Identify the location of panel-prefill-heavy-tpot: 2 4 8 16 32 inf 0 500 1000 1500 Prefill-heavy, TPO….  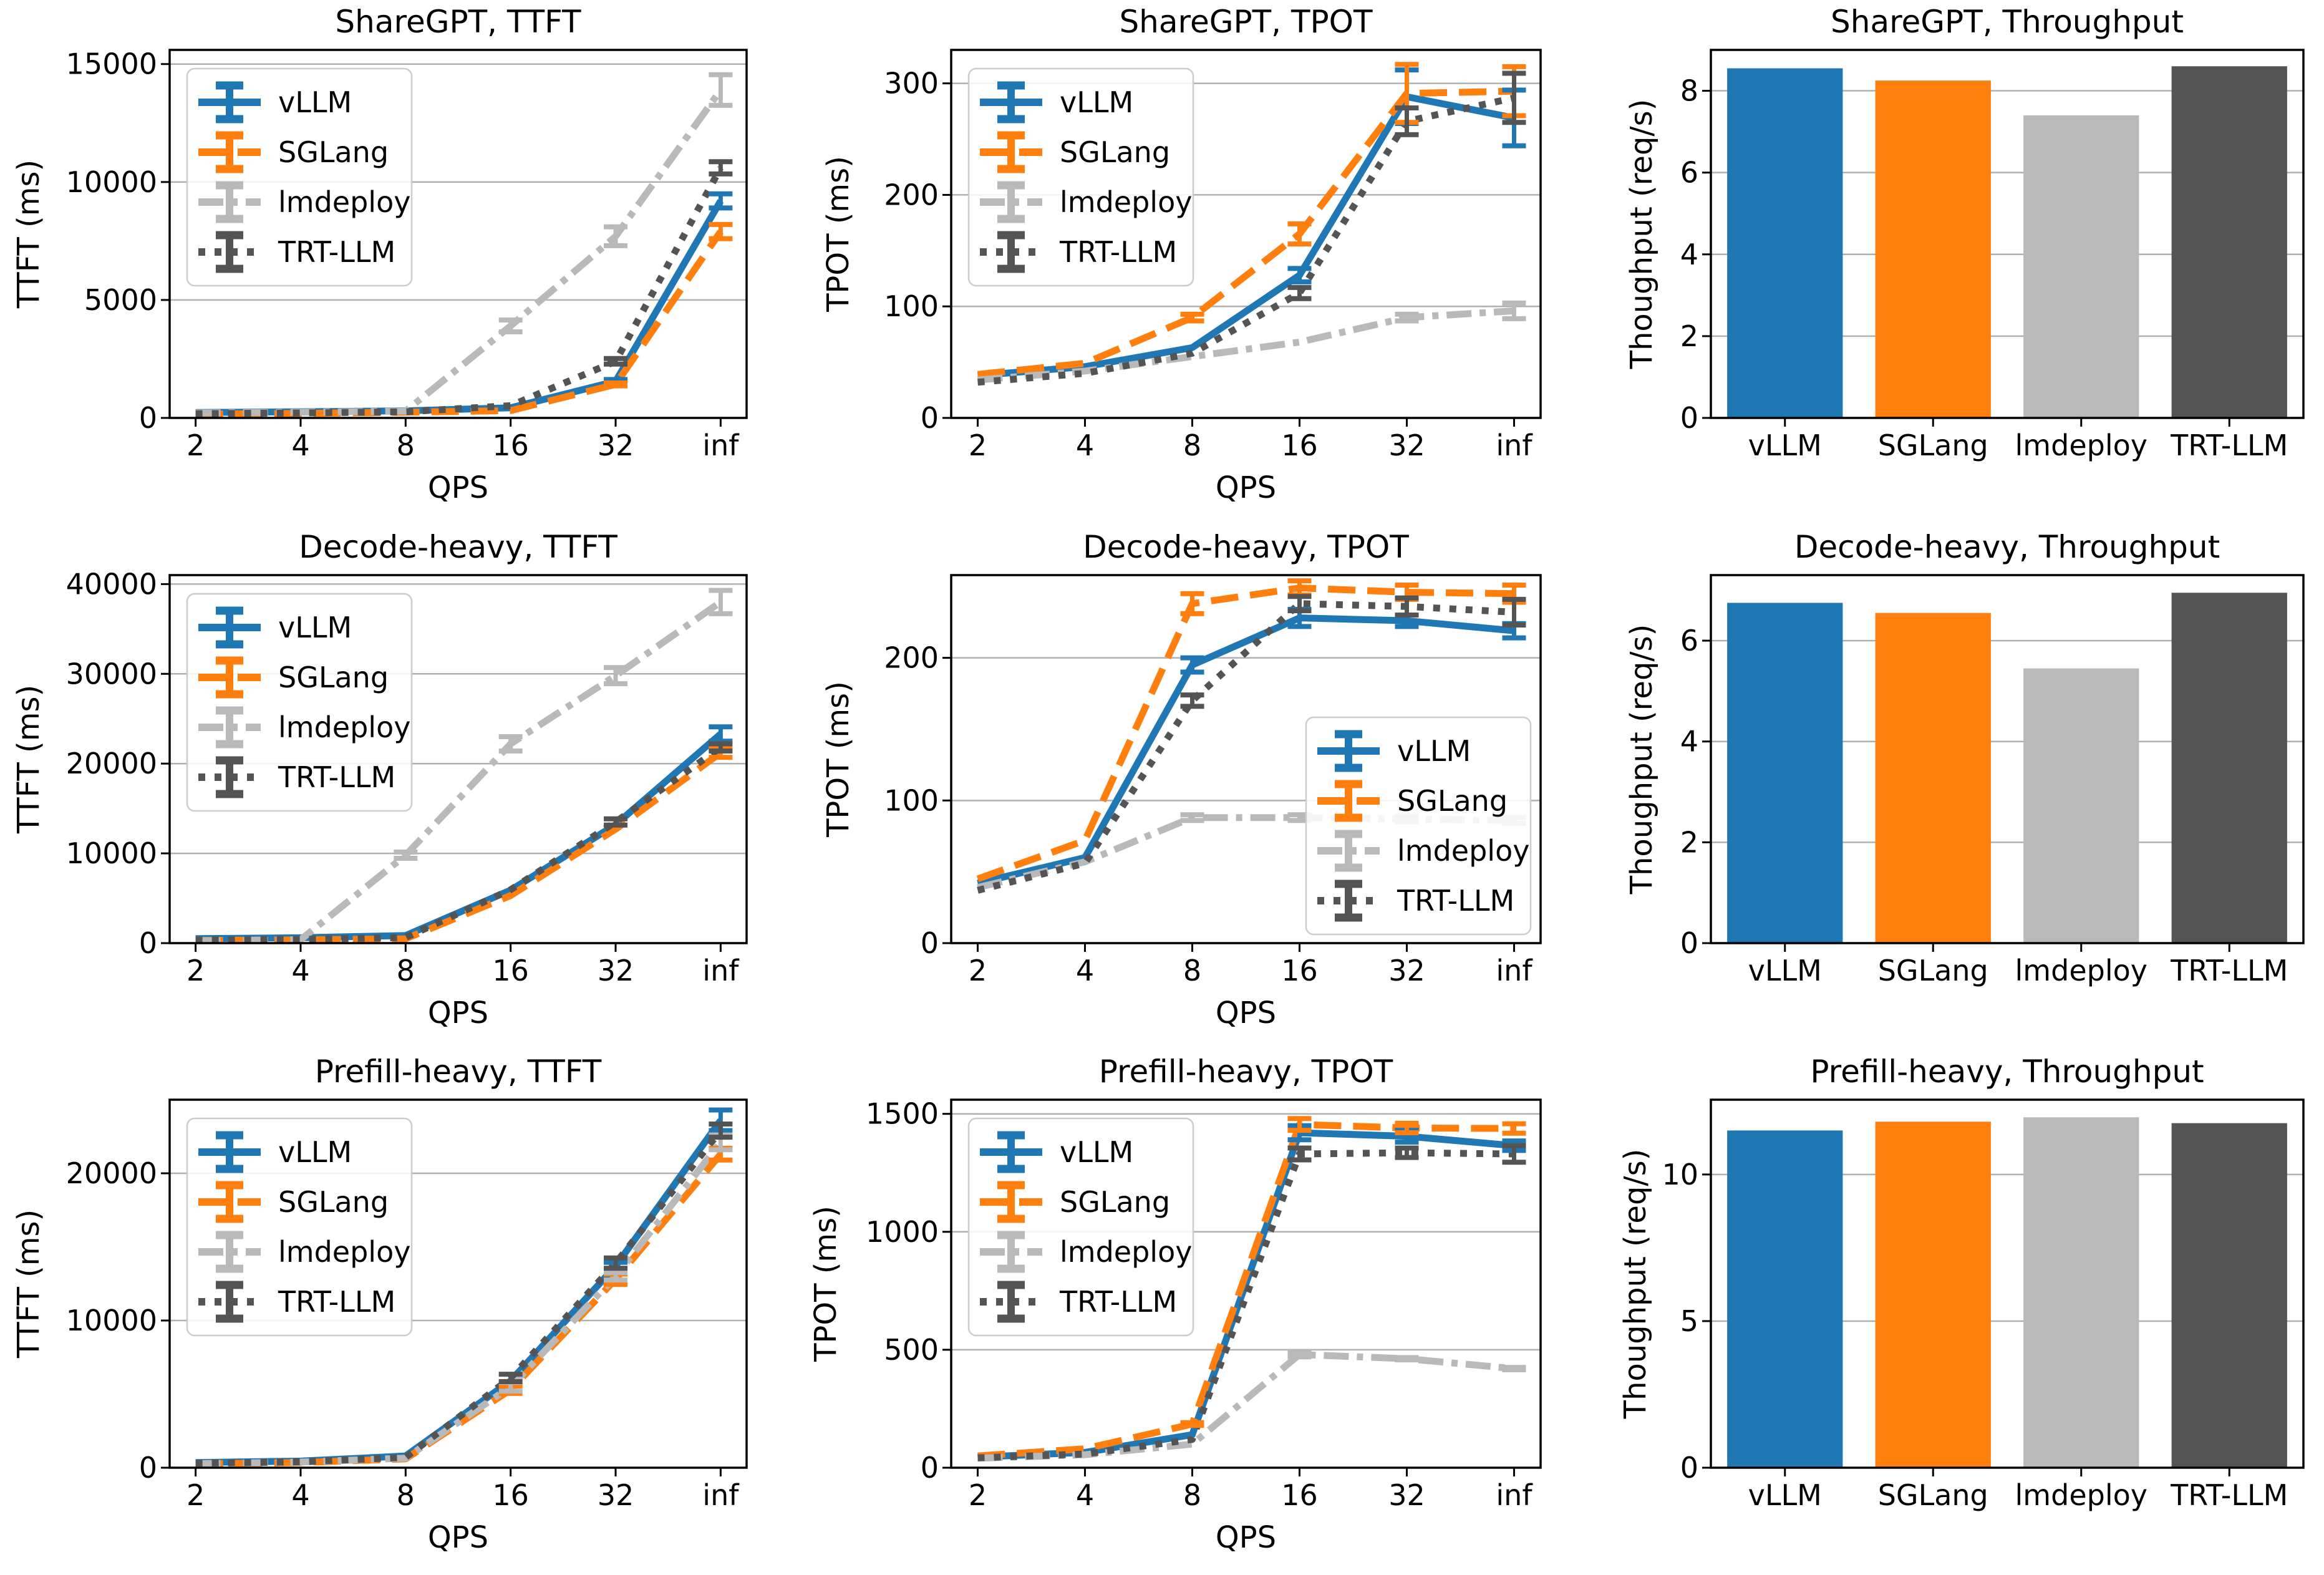
(1175, 1304).